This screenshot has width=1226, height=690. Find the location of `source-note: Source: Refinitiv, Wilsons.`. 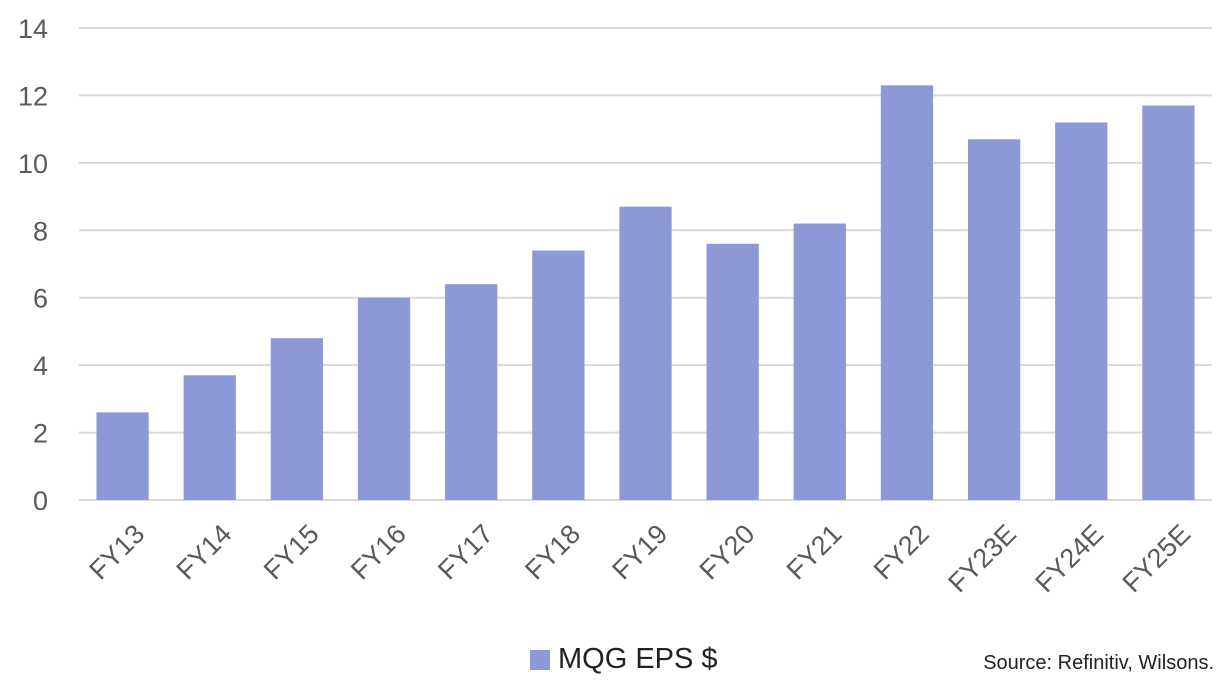

source-note: Source: Refinitiv, Wilsons. is located at coordinates (1098, 663).